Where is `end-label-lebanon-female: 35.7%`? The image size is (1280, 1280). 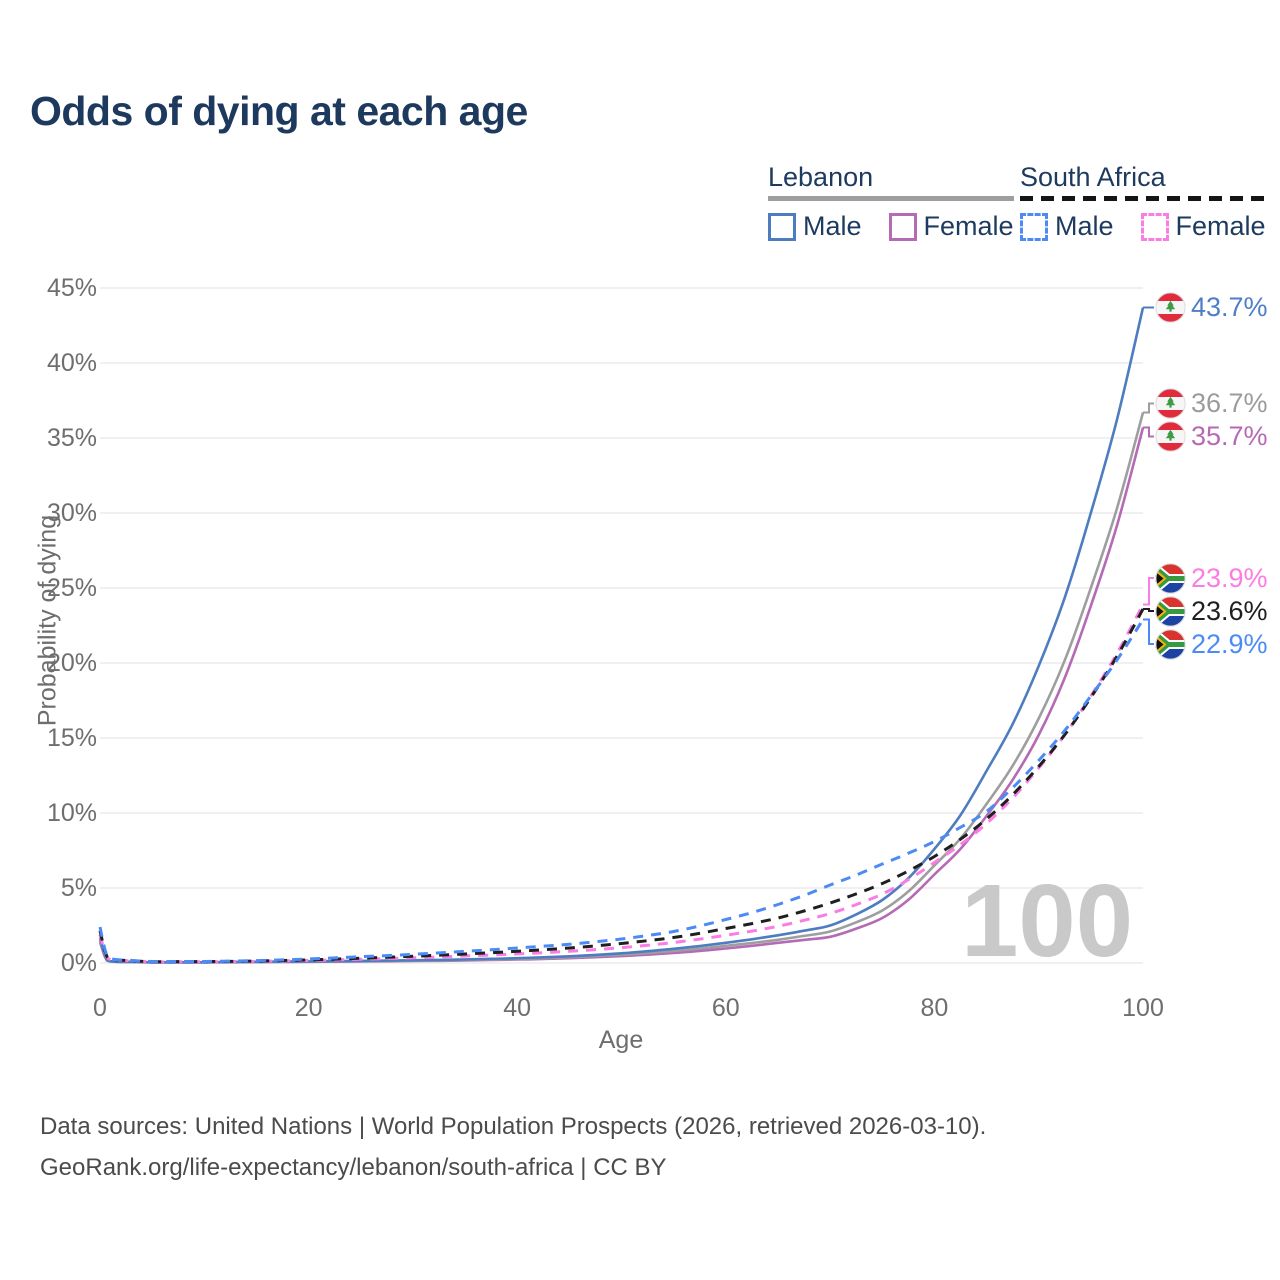
end-label-lebanon-female: 35.7% is located at coordinates (1211, 436).